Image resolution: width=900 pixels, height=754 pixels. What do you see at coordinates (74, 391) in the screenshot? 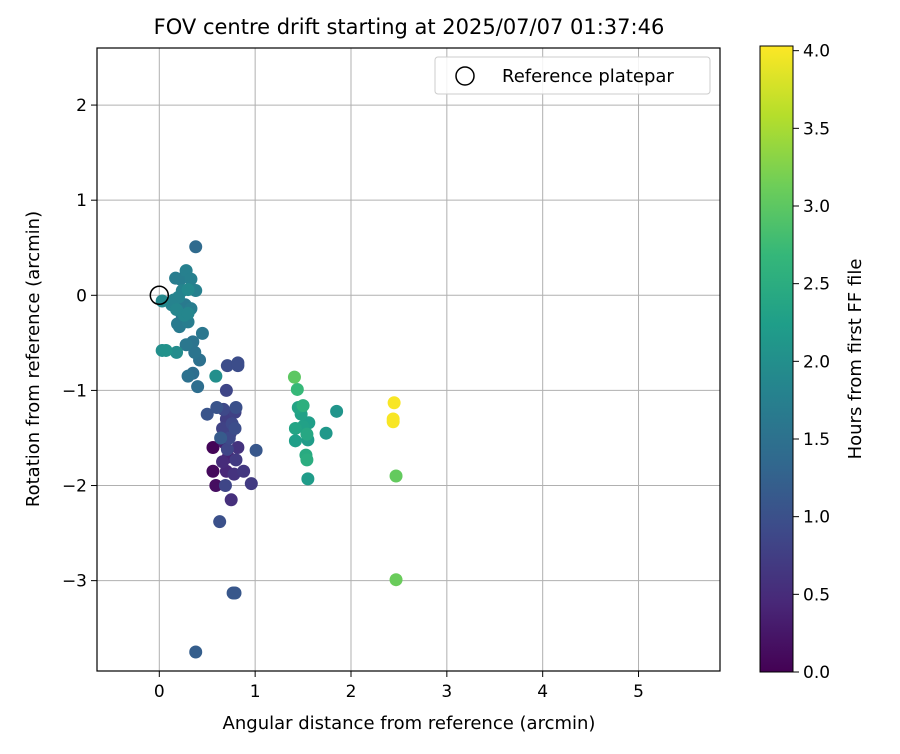
I see `y-tick-label: −1` at bounding box center [74, 391].